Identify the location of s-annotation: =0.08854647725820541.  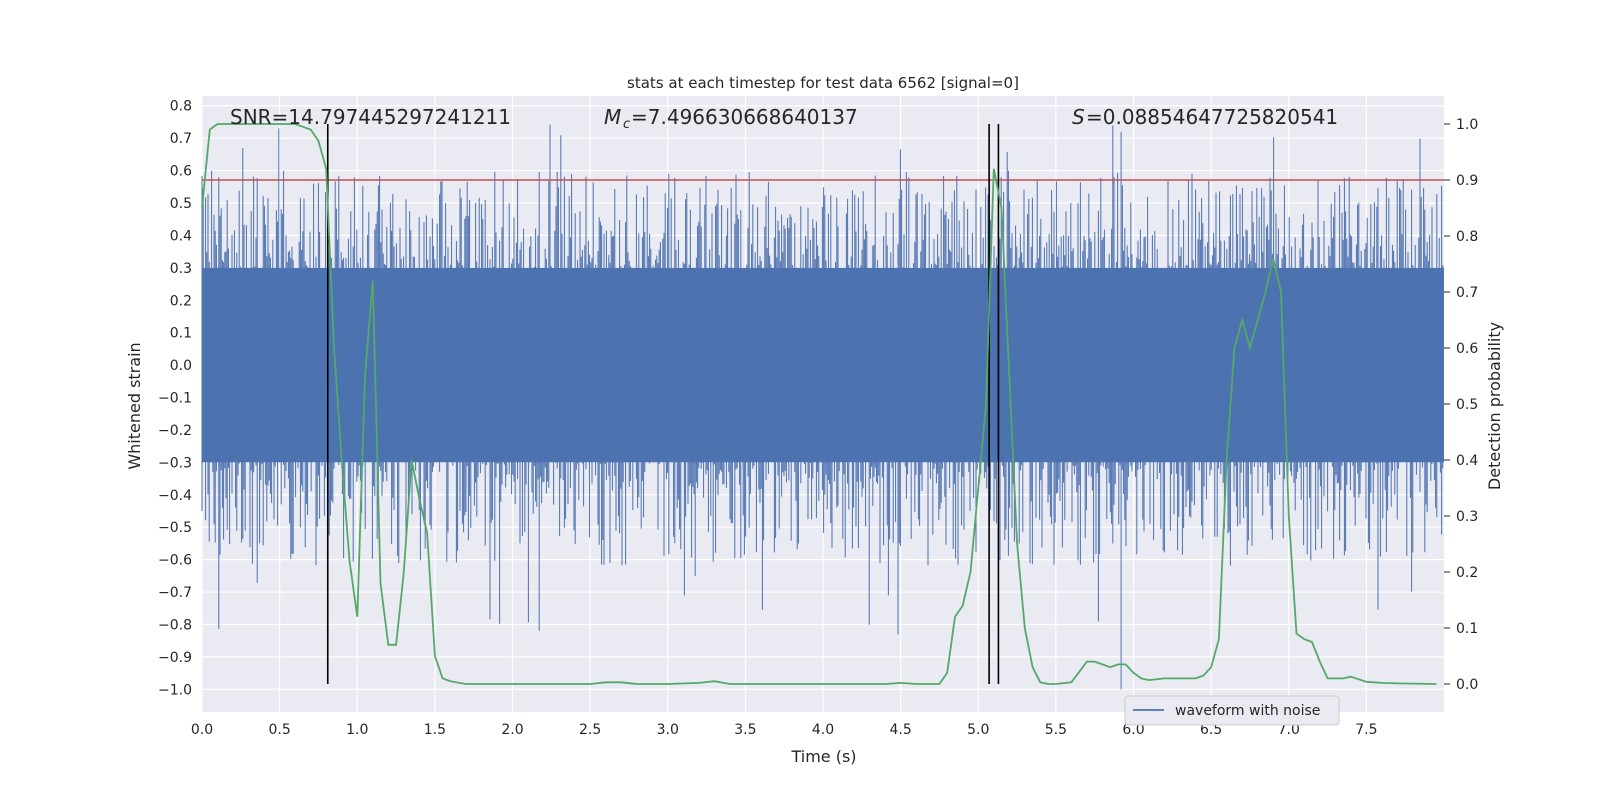
(1212, 117).